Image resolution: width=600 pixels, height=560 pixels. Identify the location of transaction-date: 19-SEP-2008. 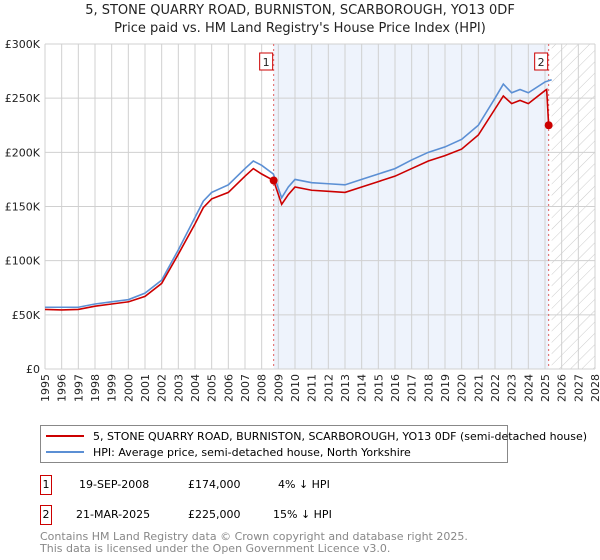
(114, 484).